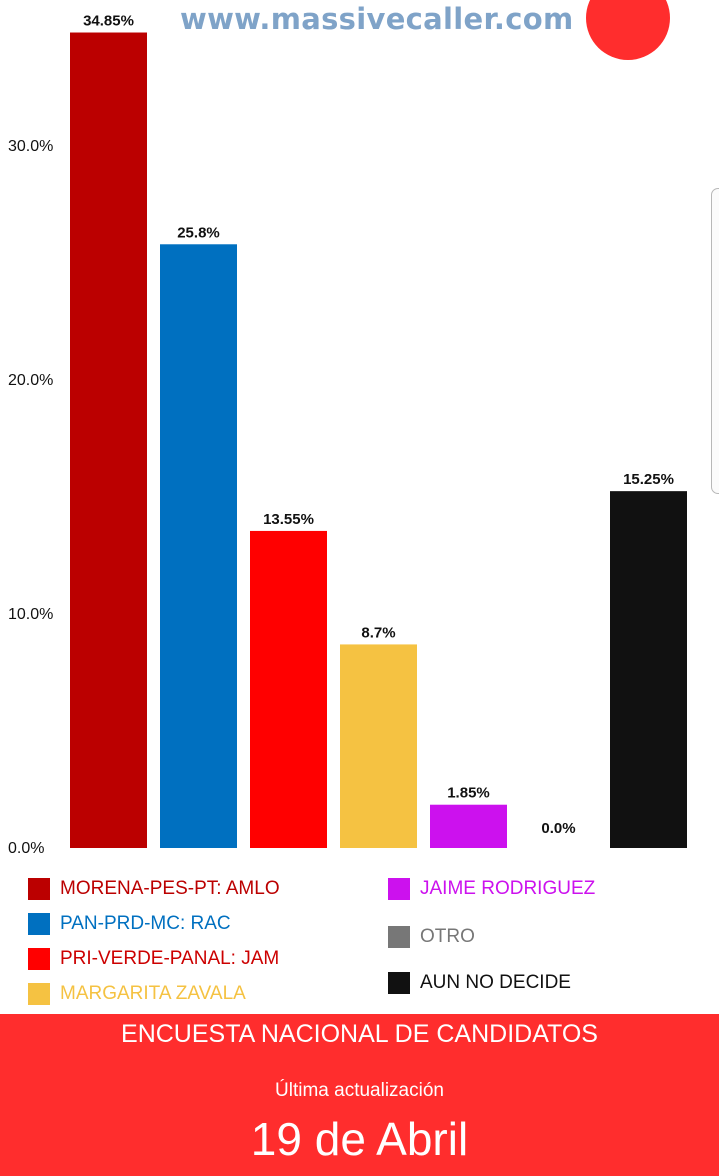 The width and height of the screenshot is (719, 1176). I want to click on footer-subtitle: Última actualización, so click(359, 1090).